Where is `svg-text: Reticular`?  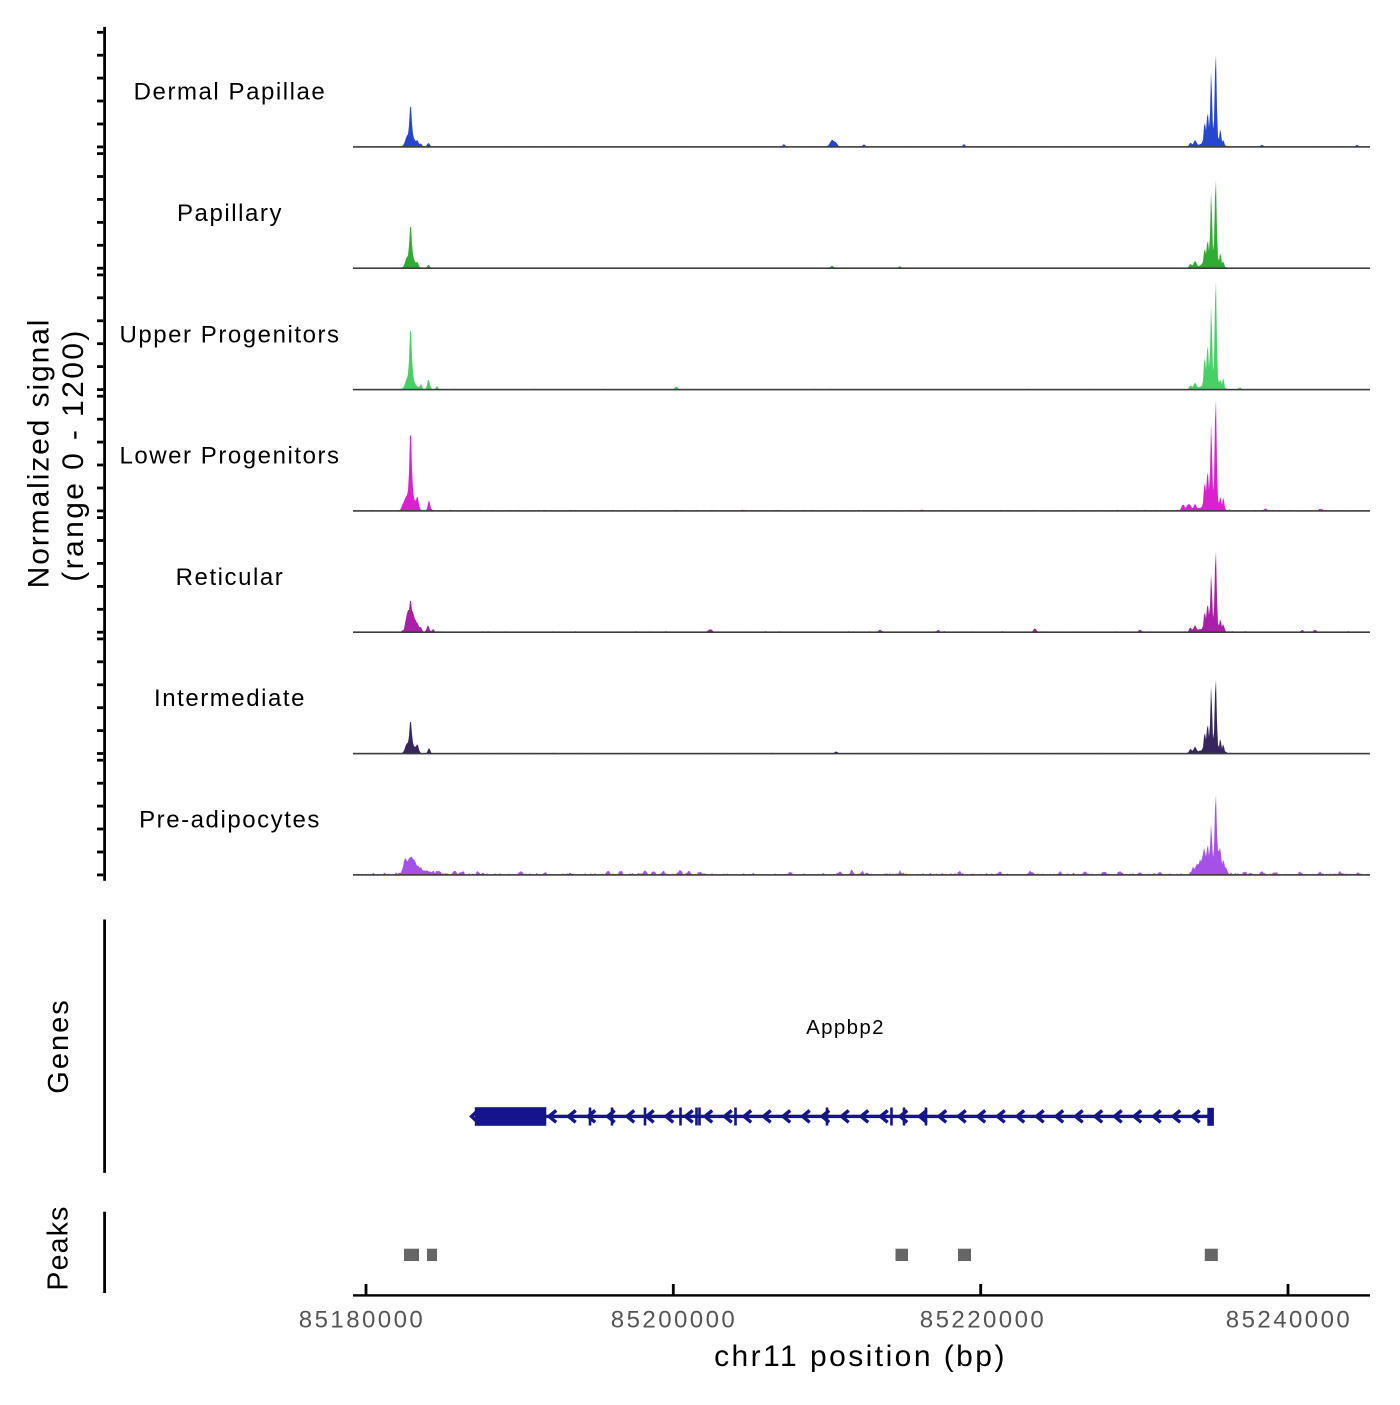 svg-text: Reticular is located at coordinates (230, 577).